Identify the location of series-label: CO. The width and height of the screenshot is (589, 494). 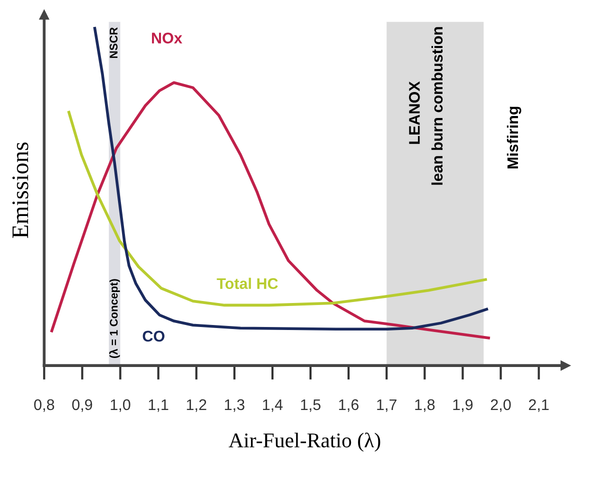
(153, 336).